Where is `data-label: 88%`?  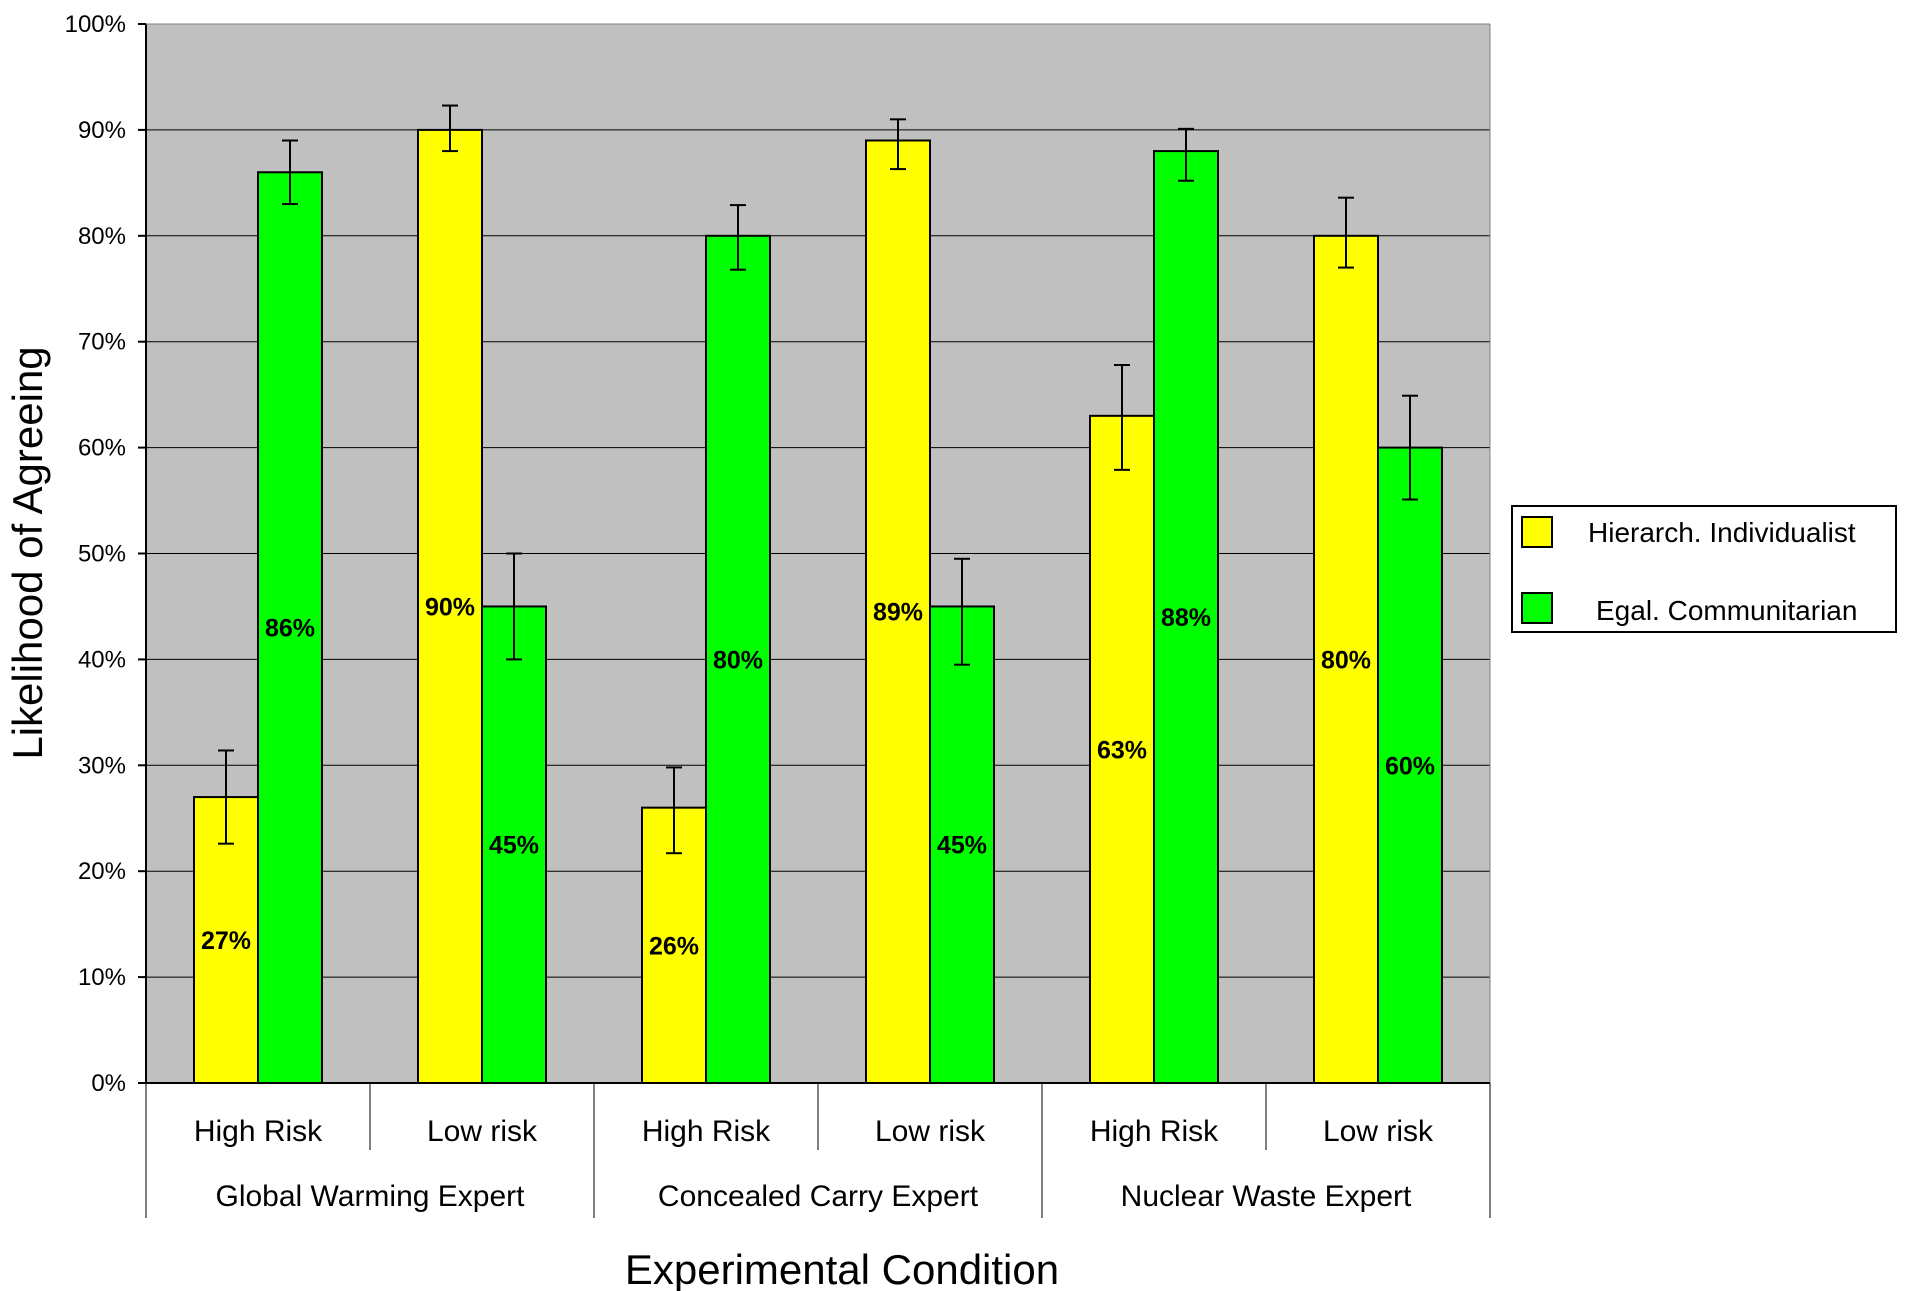
data-label: 88% is located at coordinates (1186, 618).